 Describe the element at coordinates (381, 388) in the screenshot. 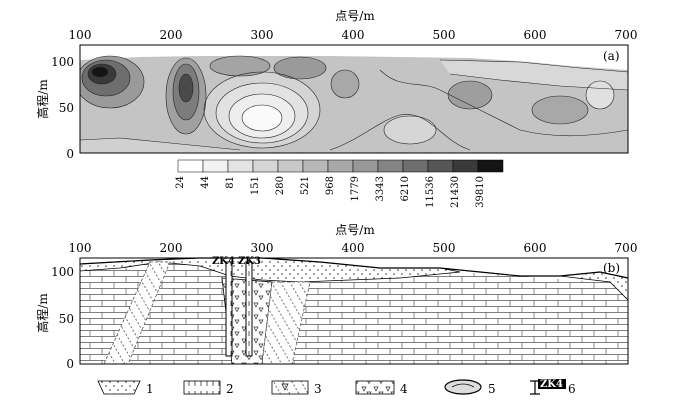

I see `legend-item-4: 4` at that location.